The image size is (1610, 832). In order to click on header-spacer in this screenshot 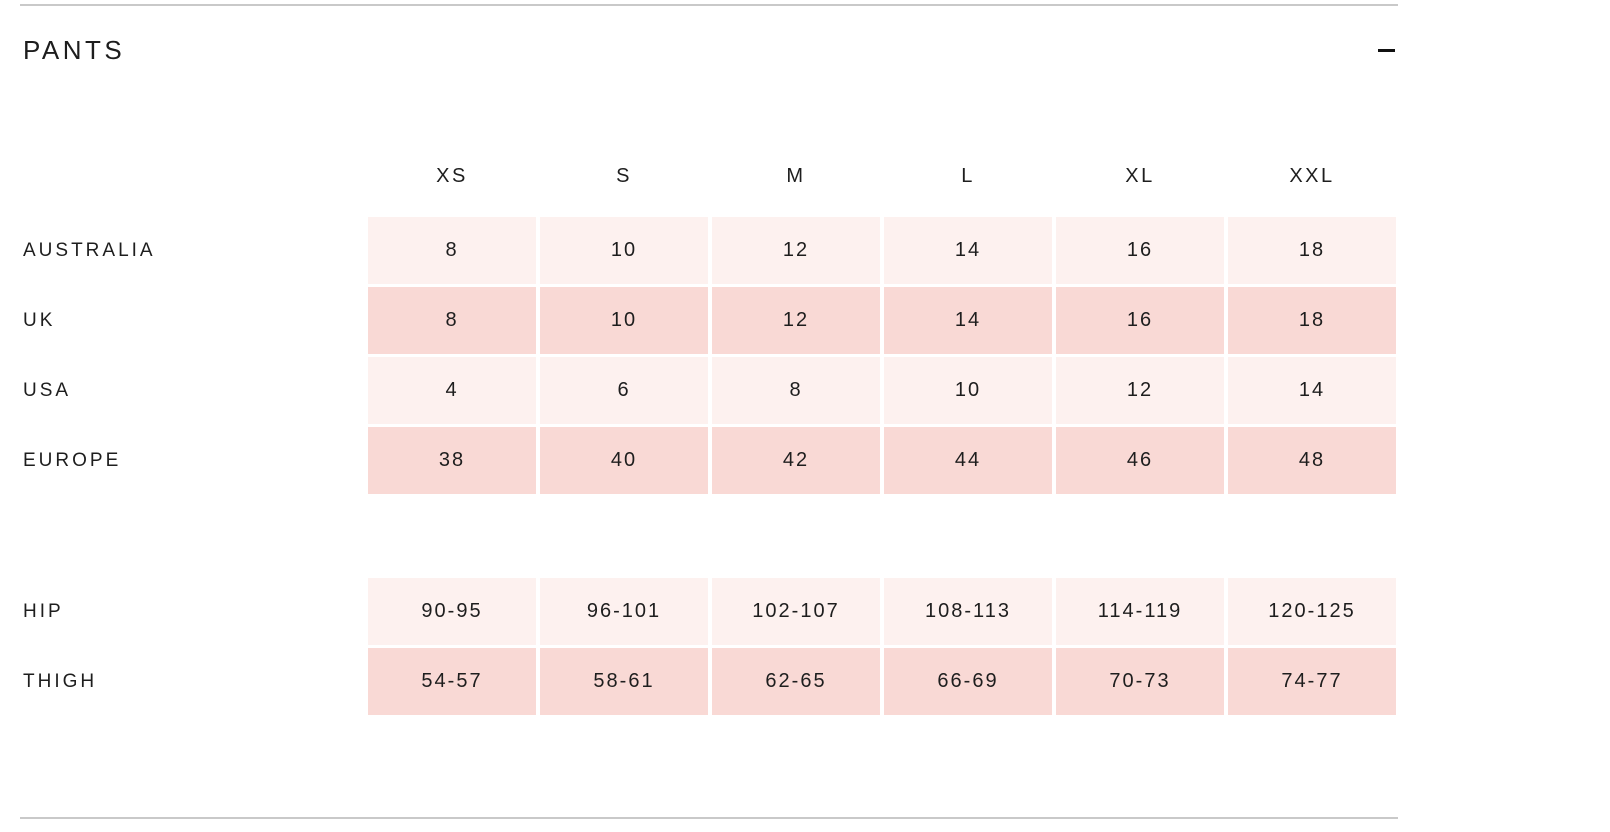, I will do `click(193, 176)`.